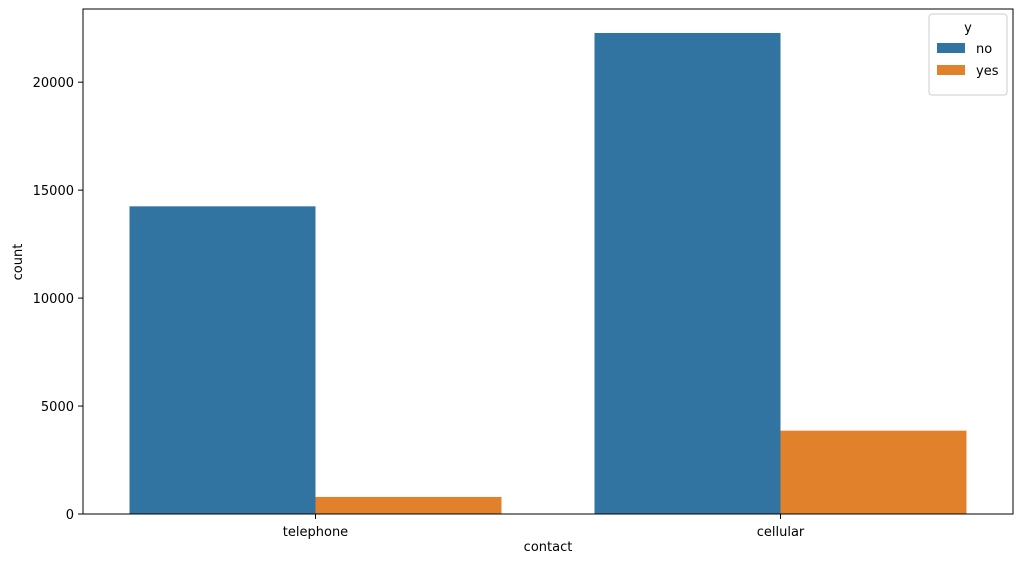 The height and width of the screenshot is (563, 1023). Describe the element at coordinates (968, 54) in the screenshot. I see `legend: y no yes` at that location.